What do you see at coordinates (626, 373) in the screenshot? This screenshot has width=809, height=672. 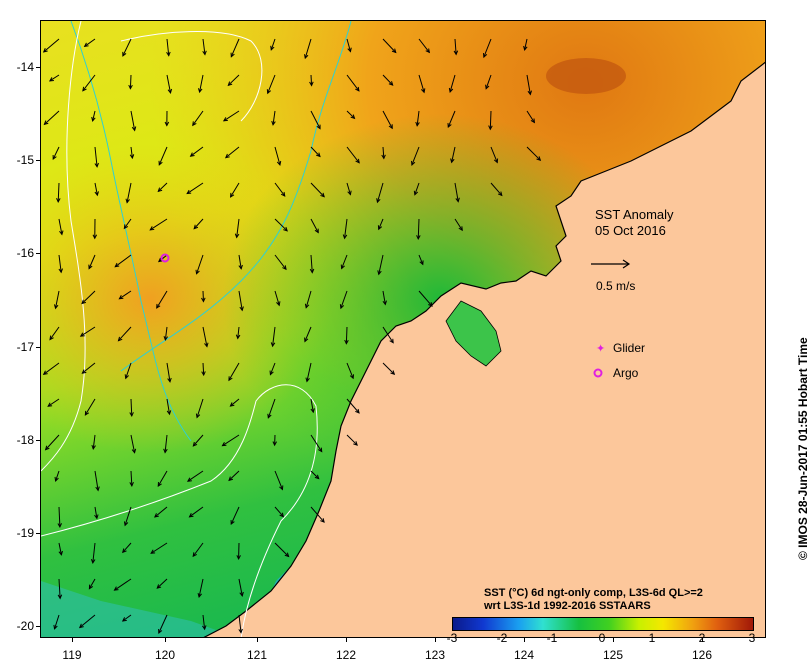 I see `legend-argo-label: Argo` at bounding box center [626, 373].